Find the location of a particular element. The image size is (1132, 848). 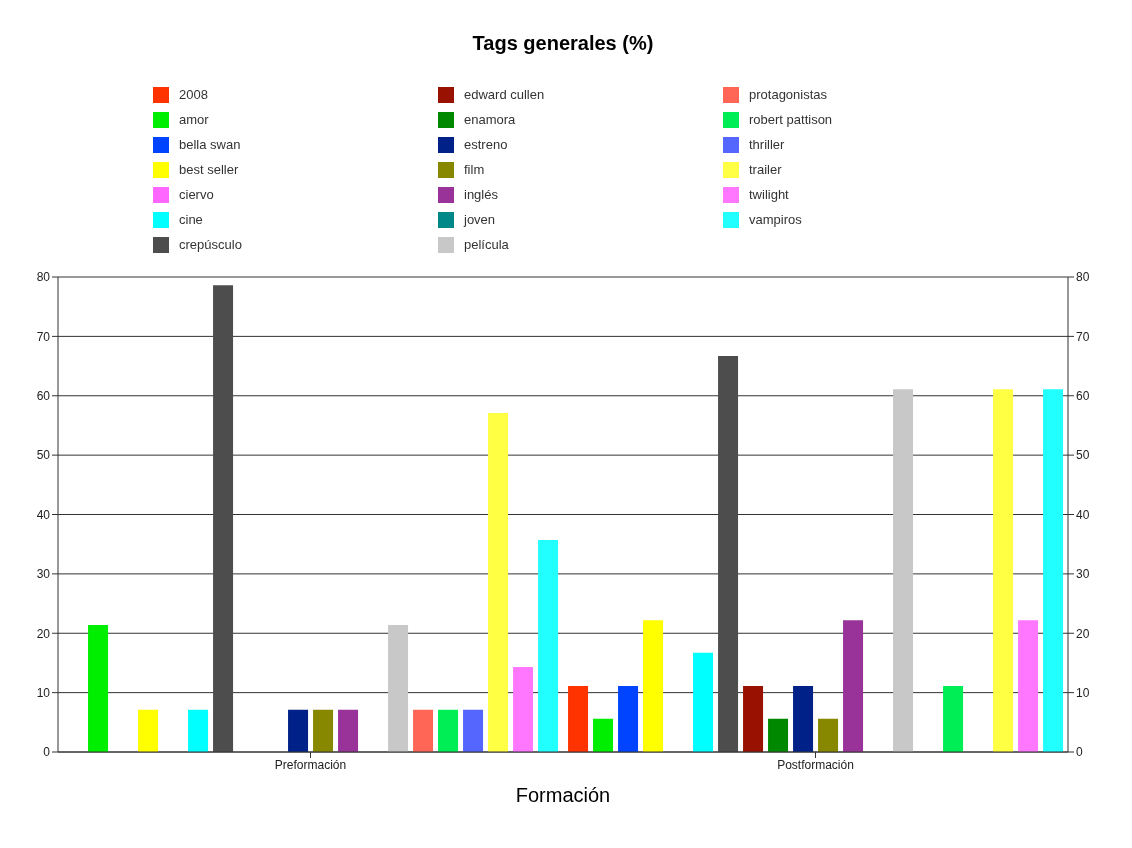

y2-tick-label: 60 is located at coordinates (1083, 396).